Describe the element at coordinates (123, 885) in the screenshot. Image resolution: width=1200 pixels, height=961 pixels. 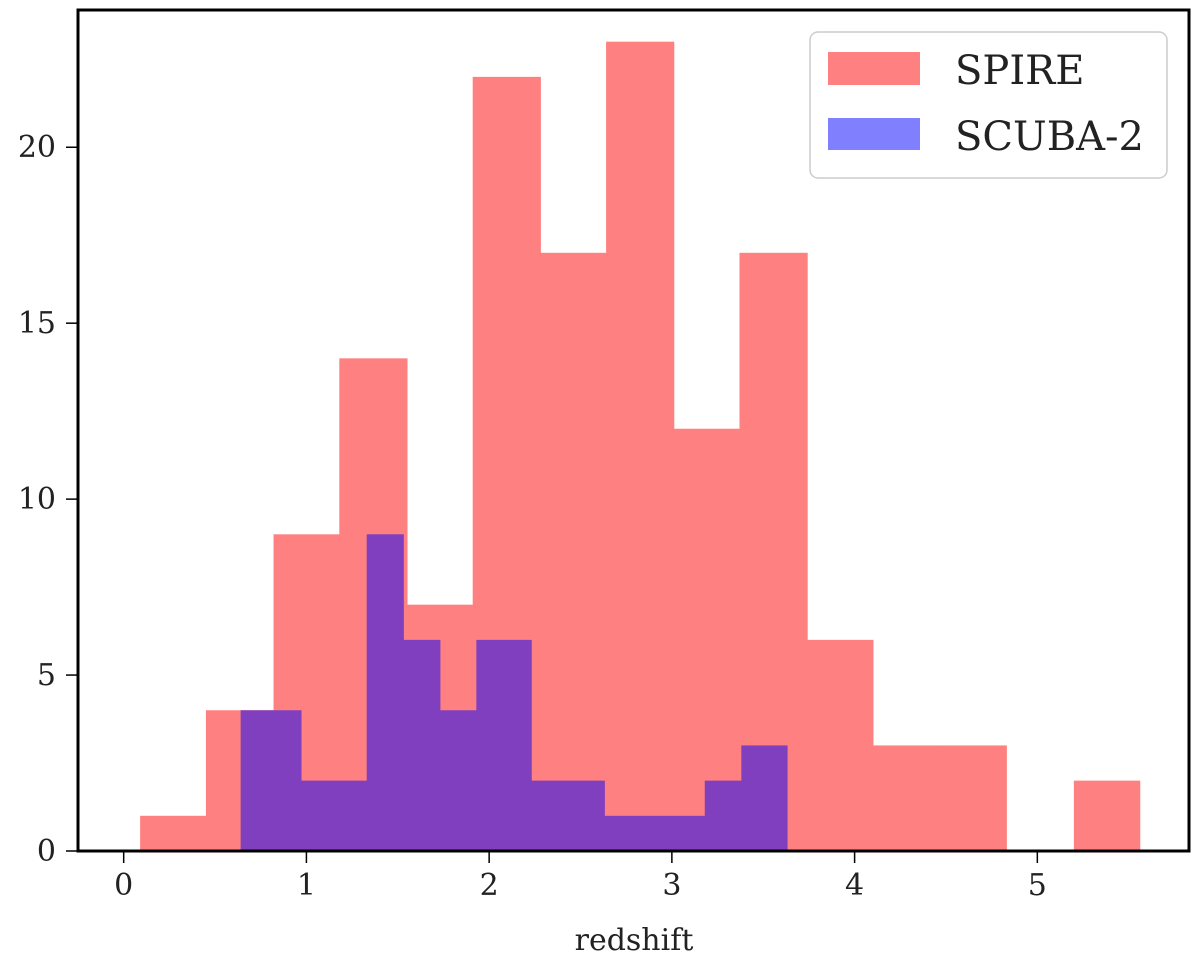
I see `x-tick-label-0: 0` at that location.